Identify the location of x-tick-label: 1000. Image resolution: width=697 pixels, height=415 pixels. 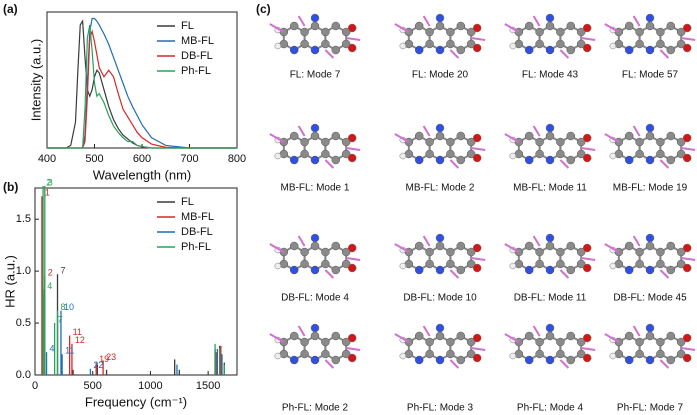
(150, 386).